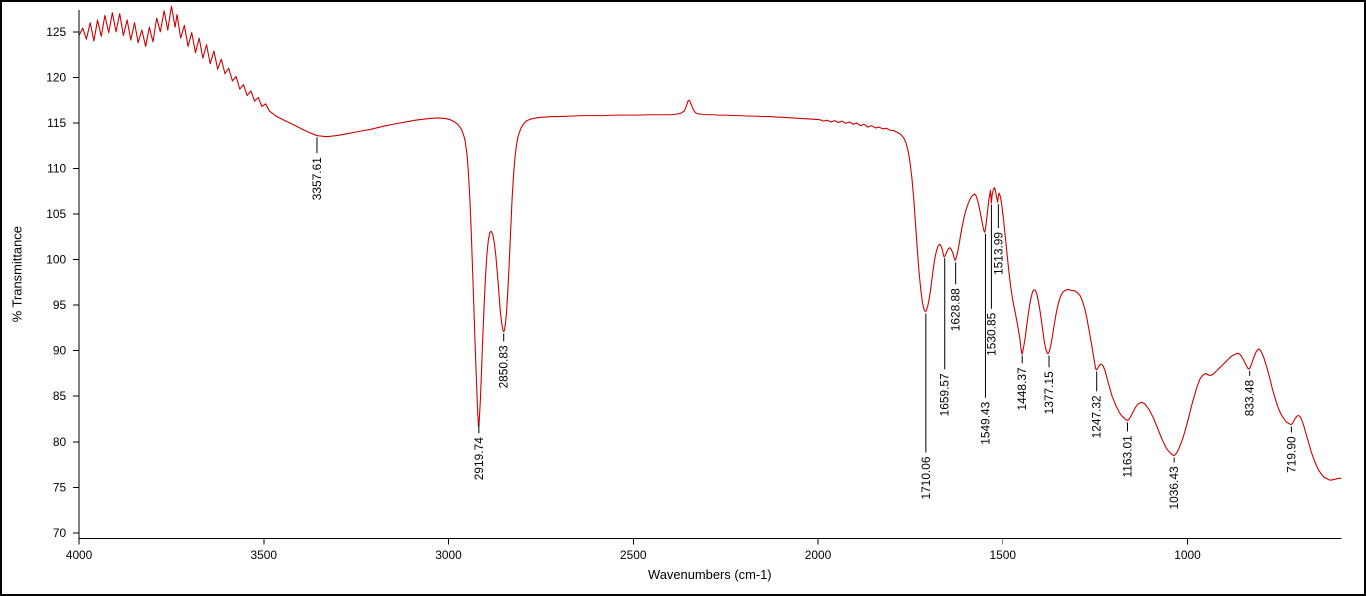 Image resolution: width=1366 pixels, height=596 pixels. I want to click on peak-annotation-label: 1530.85, so click(991, 333).